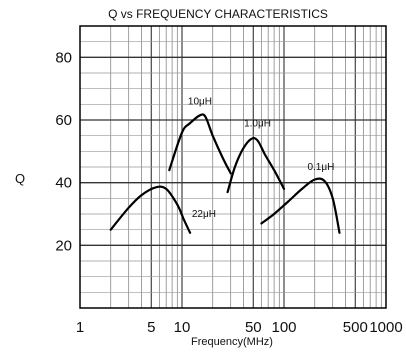  I want to click on x-tick-label: 1, so click(80, 327).